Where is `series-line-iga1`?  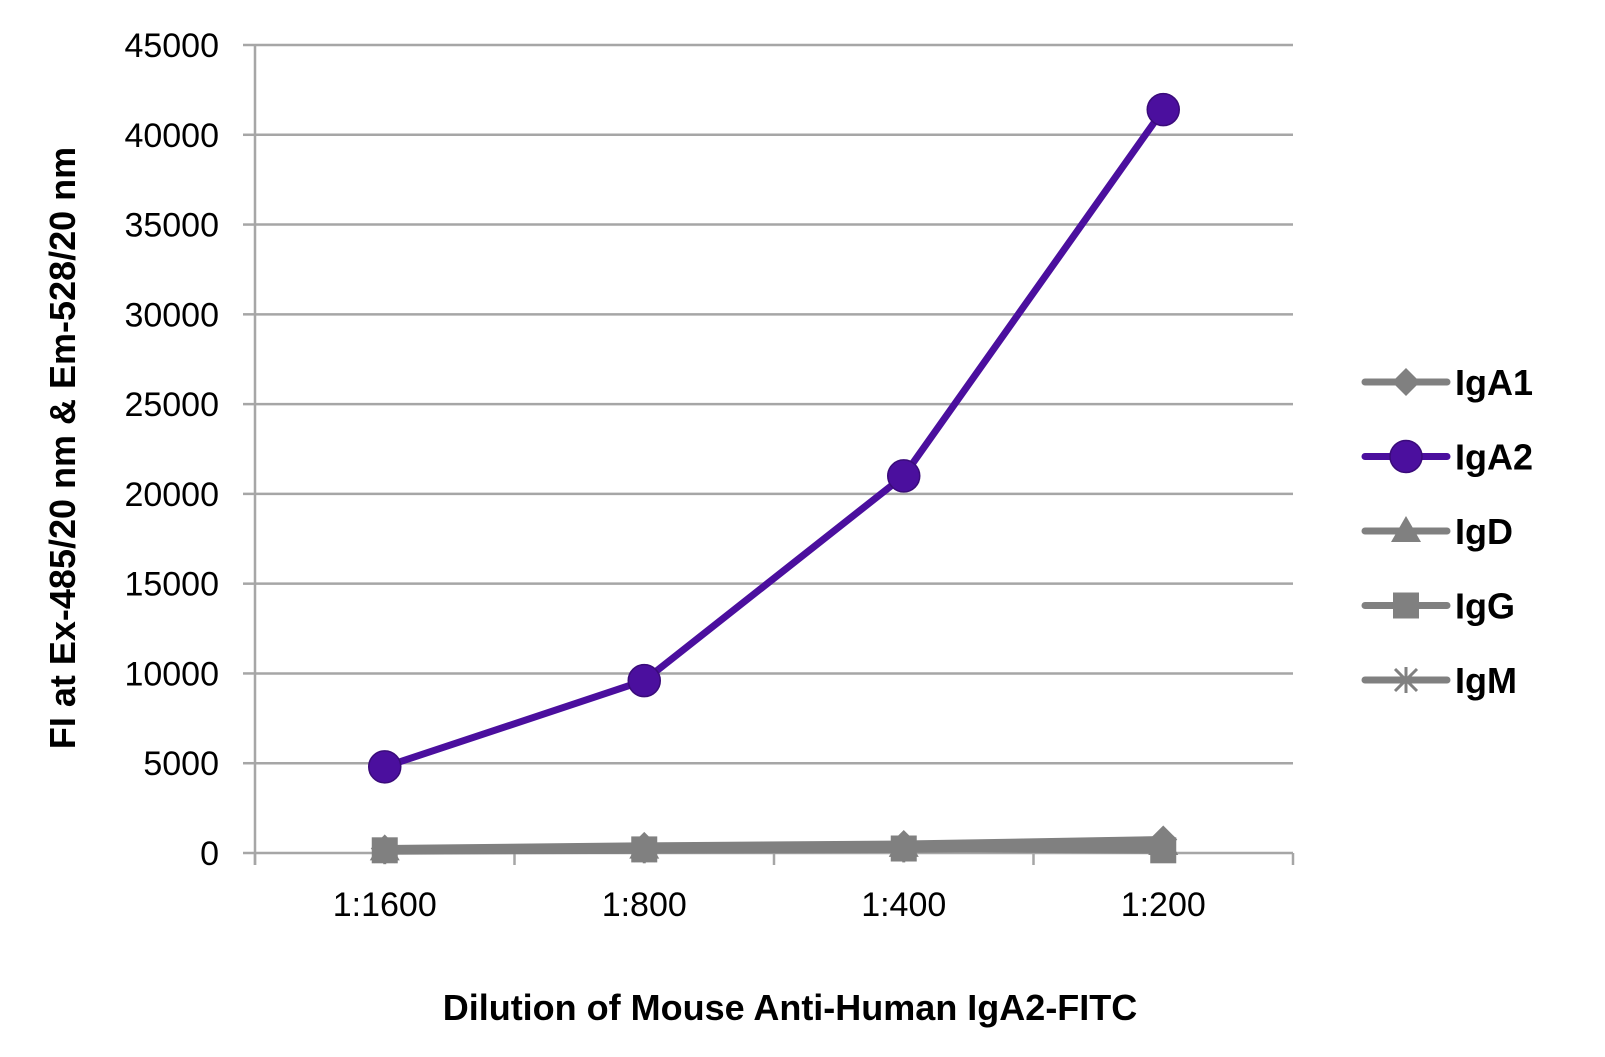
series-line-iga1 is located at coordinates (774, 844).